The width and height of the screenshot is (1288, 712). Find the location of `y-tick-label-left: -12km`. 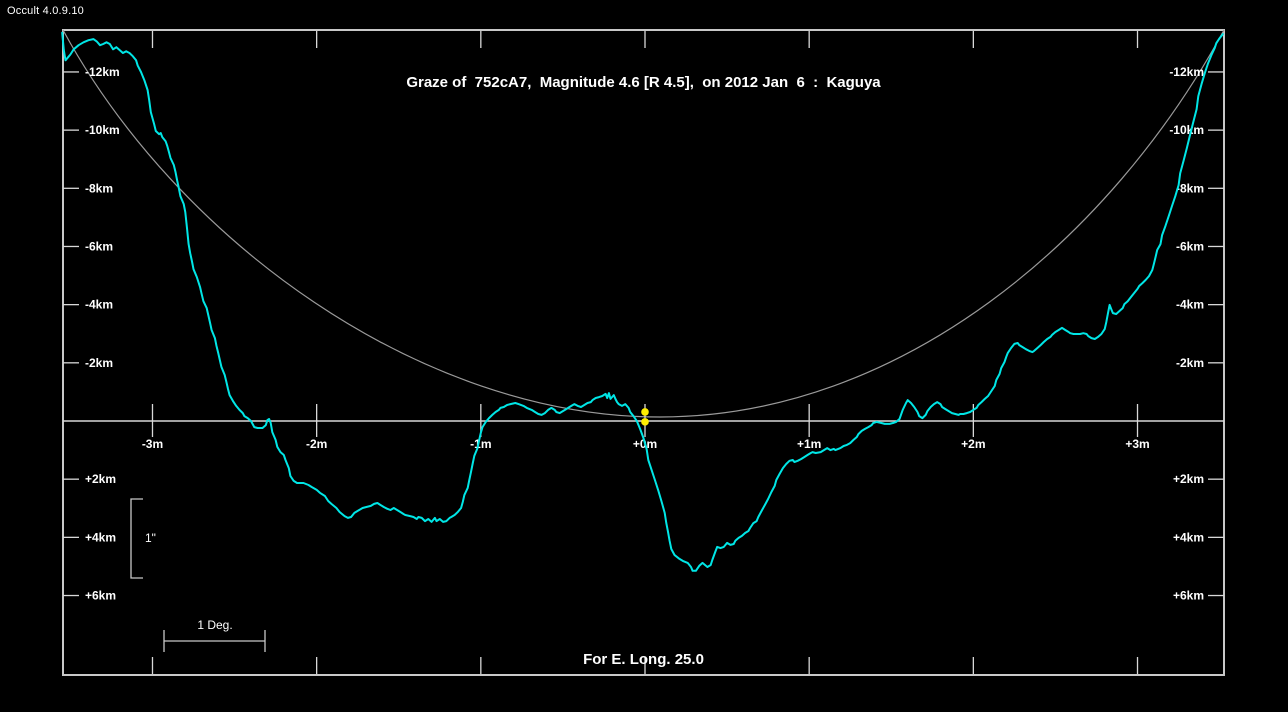

y-tick-label-left: -12km is located at coordinates (102, 72).